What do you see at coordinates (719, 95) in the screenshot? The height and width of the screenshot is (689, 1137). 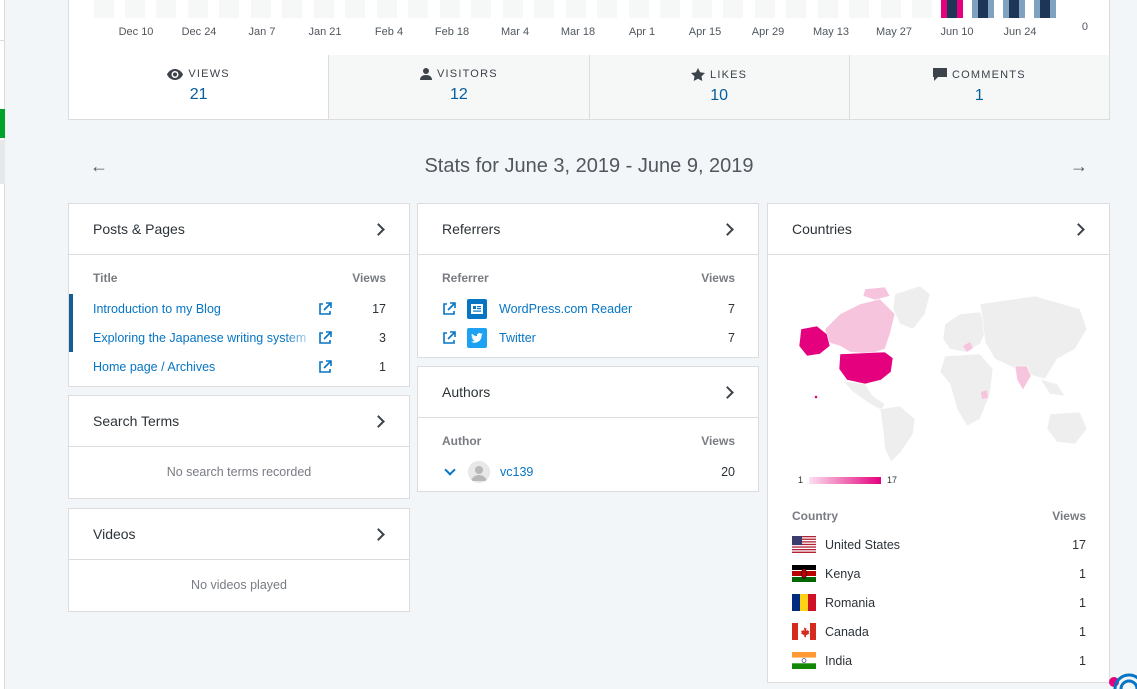 I see `tab-value: 10` at bounding box center [719, 95].